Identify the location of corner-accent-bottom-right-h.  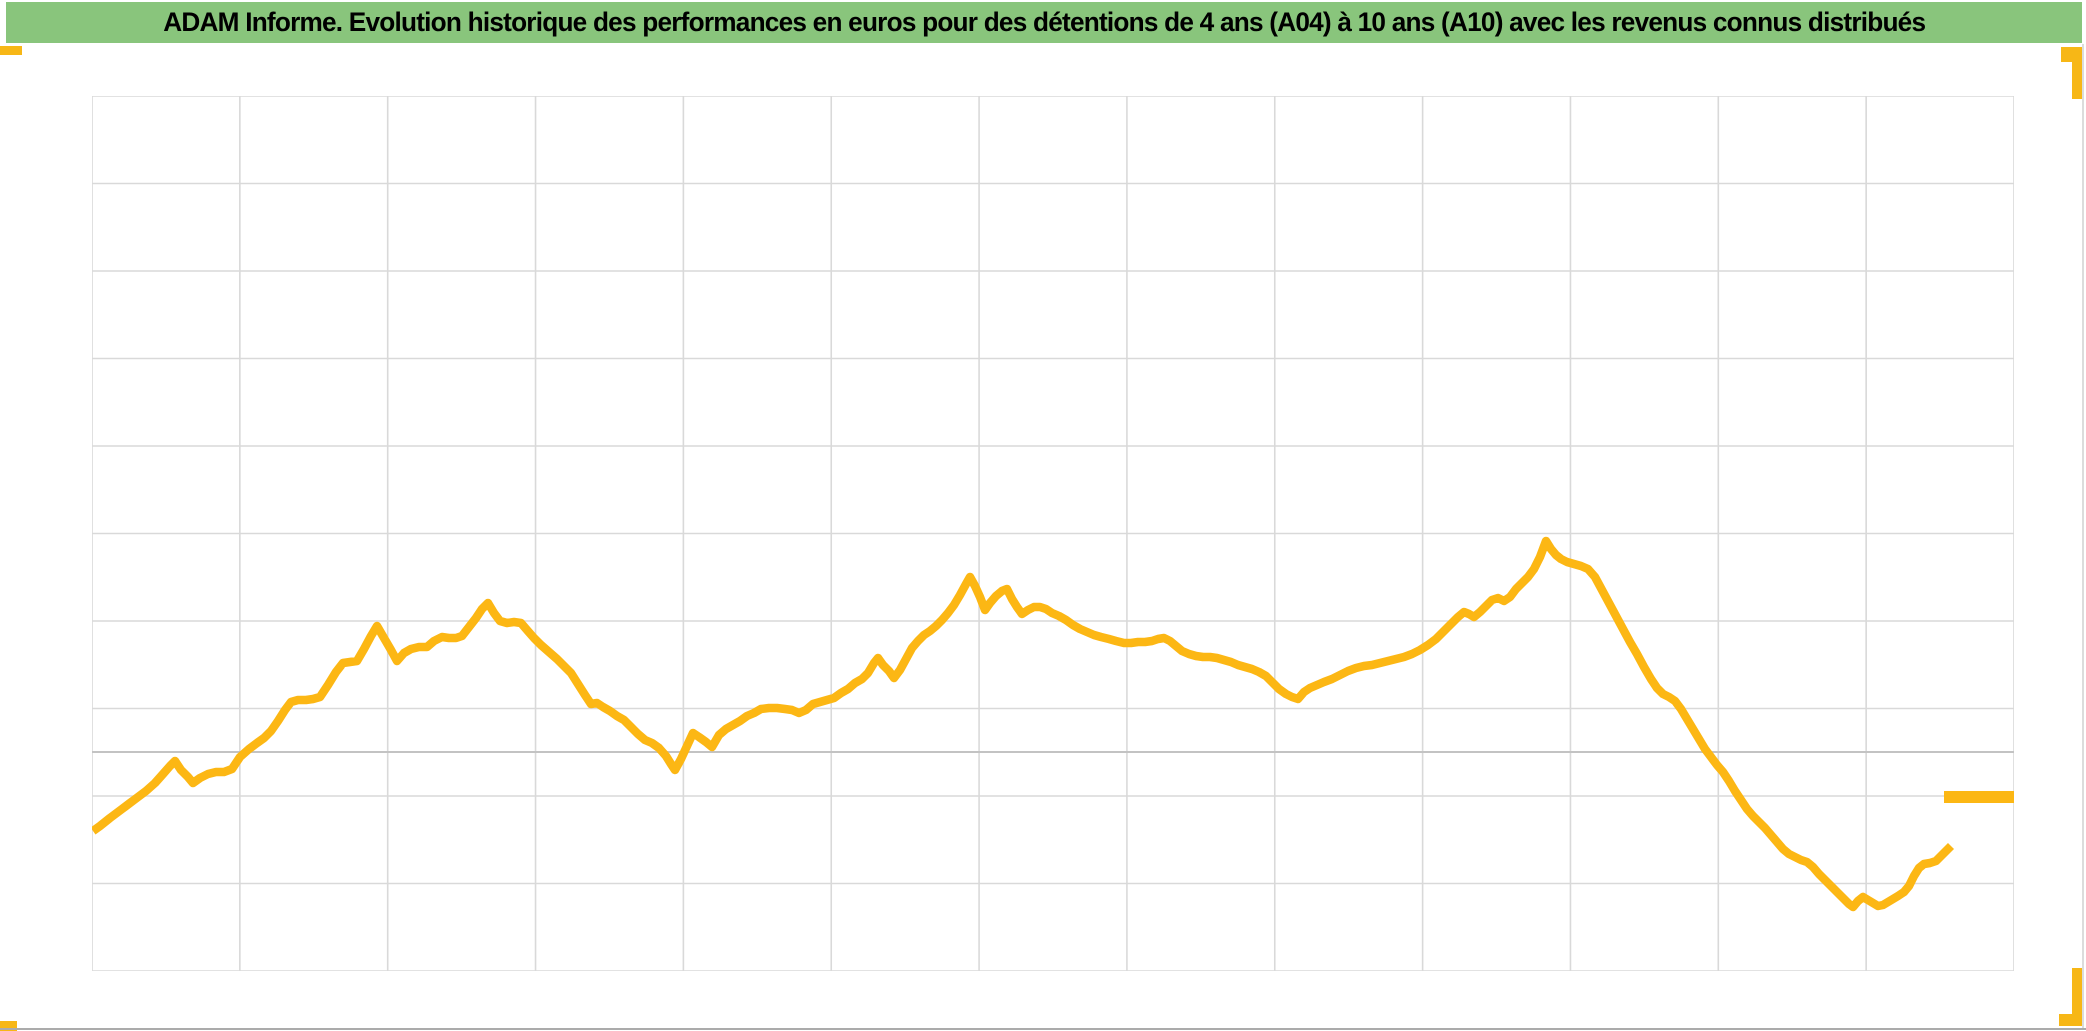
(2071, 1020).